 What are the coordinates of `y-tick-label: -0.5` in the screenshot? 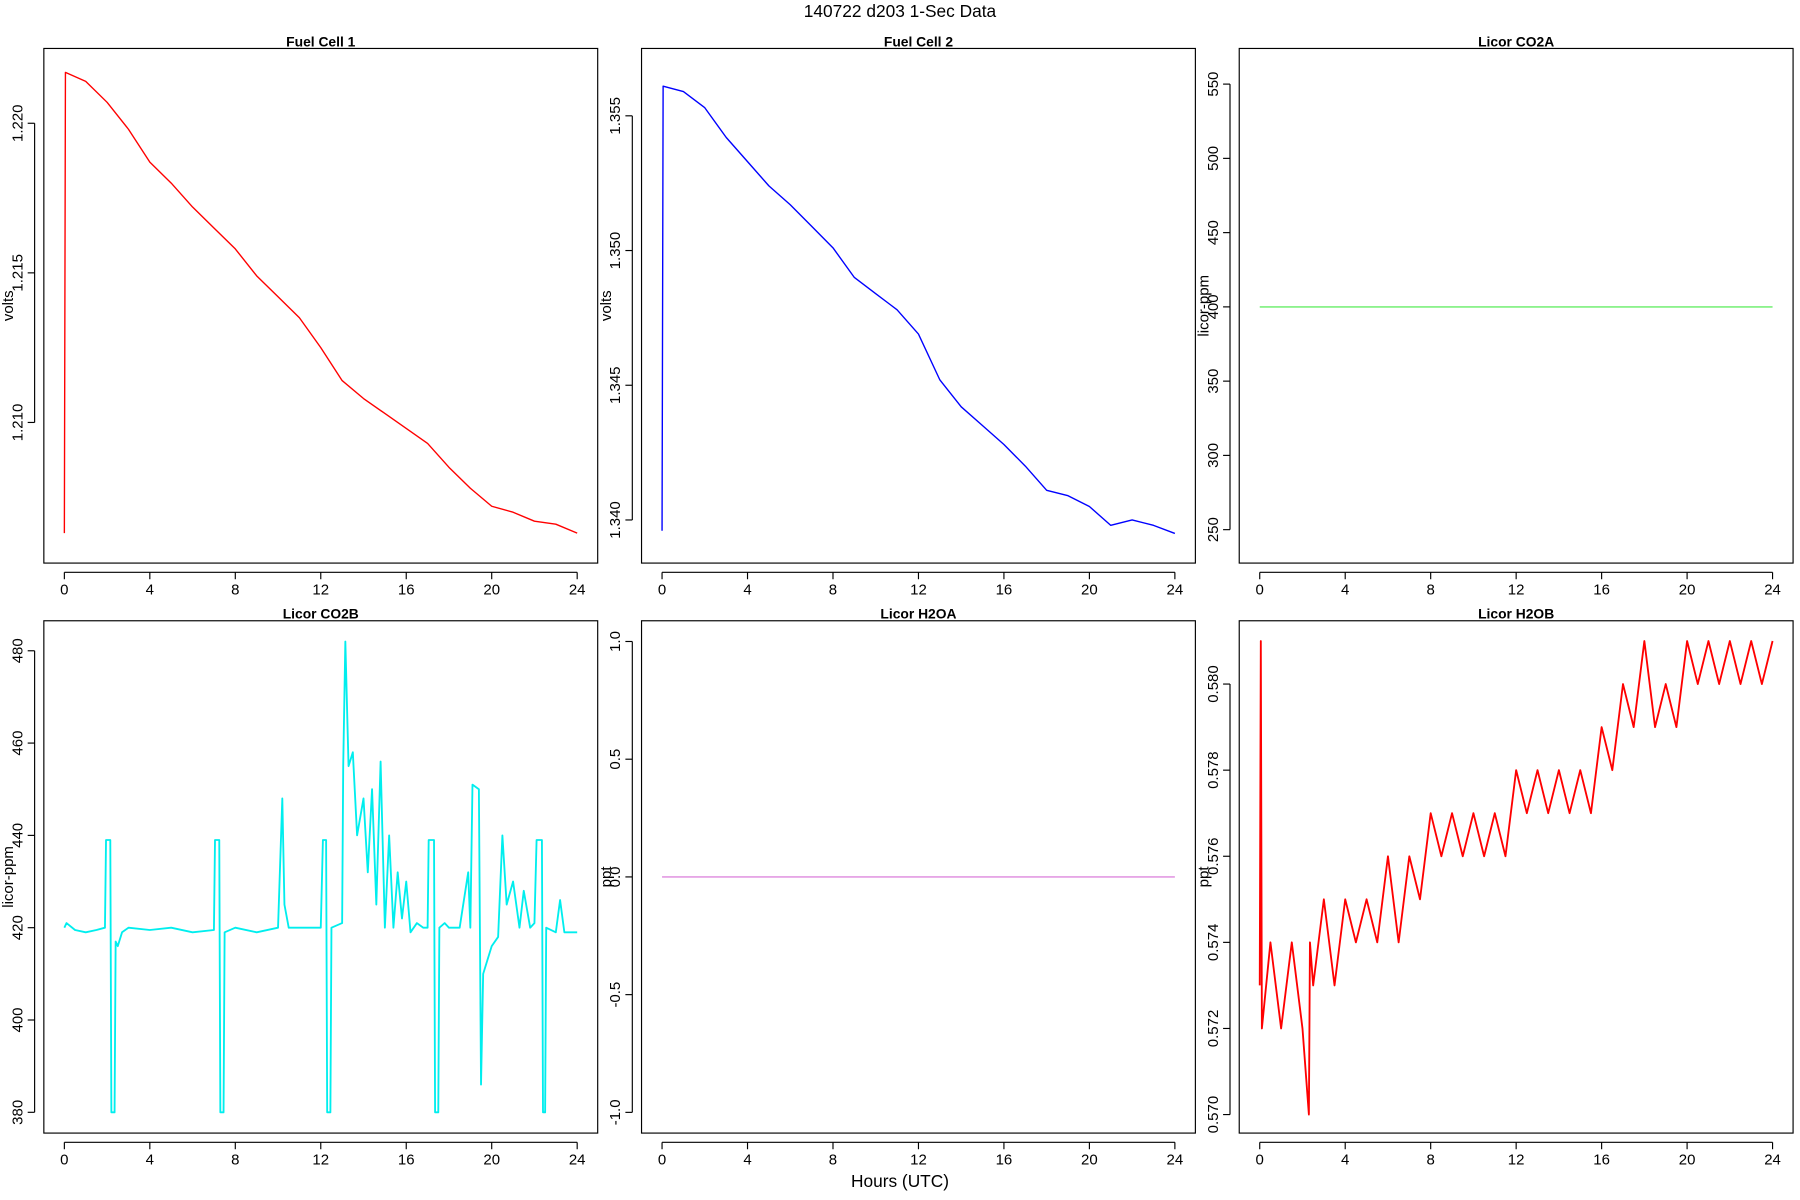 It's located at (615, 995).